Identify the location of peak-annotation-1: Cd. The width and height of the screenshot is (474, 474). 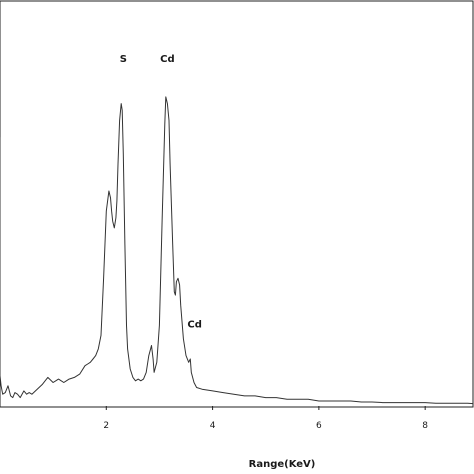
(167, 59).